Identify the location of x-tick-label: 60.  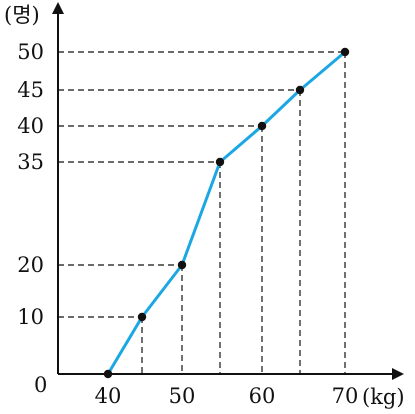
(262, 396).